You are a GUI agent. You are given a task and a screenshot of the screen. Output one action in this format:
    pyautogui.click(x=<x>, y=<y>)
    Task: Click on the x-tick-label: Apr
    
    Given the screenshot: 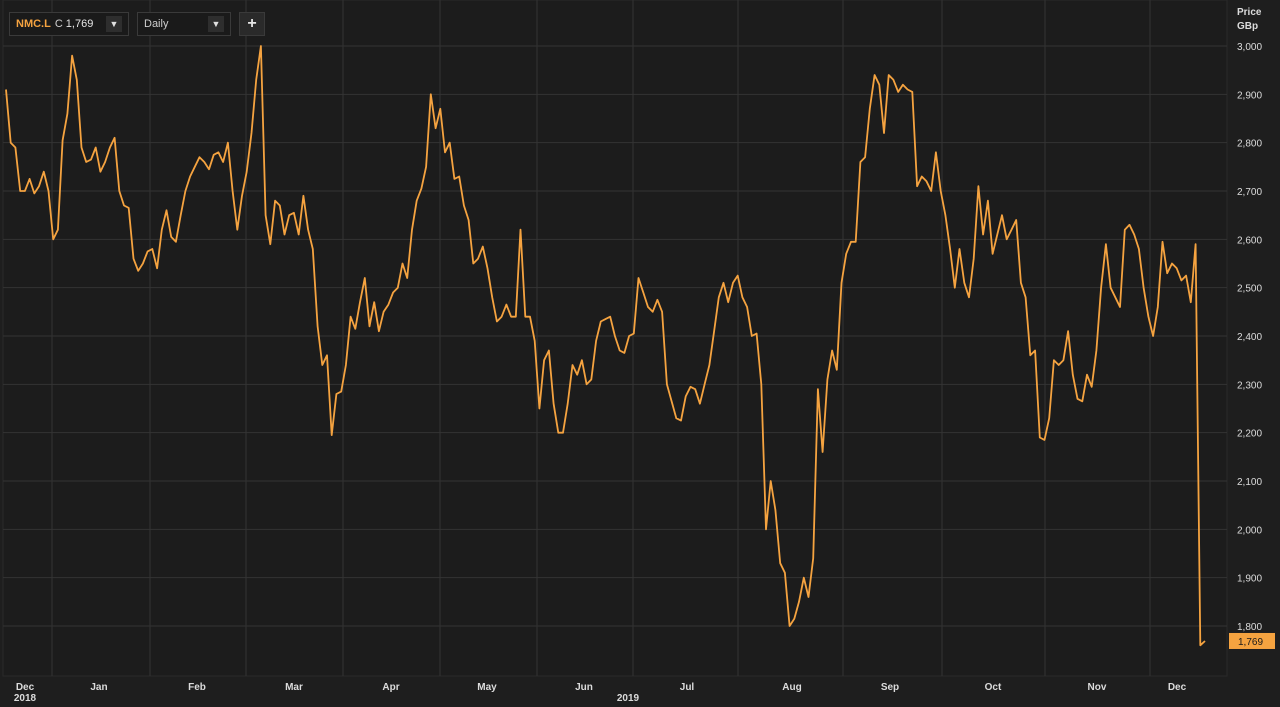 What is the action you would take?
    pyautogui.click(x=390, y=687)
    